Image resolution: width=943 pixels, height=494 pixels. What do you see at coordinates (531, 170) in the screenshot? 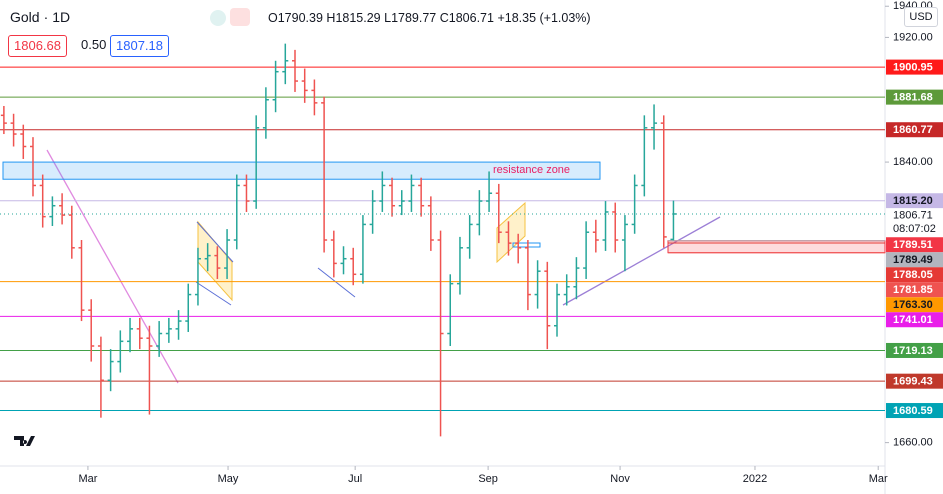
I see `zone-label: resistance zone` at bounding box center [531, 170].